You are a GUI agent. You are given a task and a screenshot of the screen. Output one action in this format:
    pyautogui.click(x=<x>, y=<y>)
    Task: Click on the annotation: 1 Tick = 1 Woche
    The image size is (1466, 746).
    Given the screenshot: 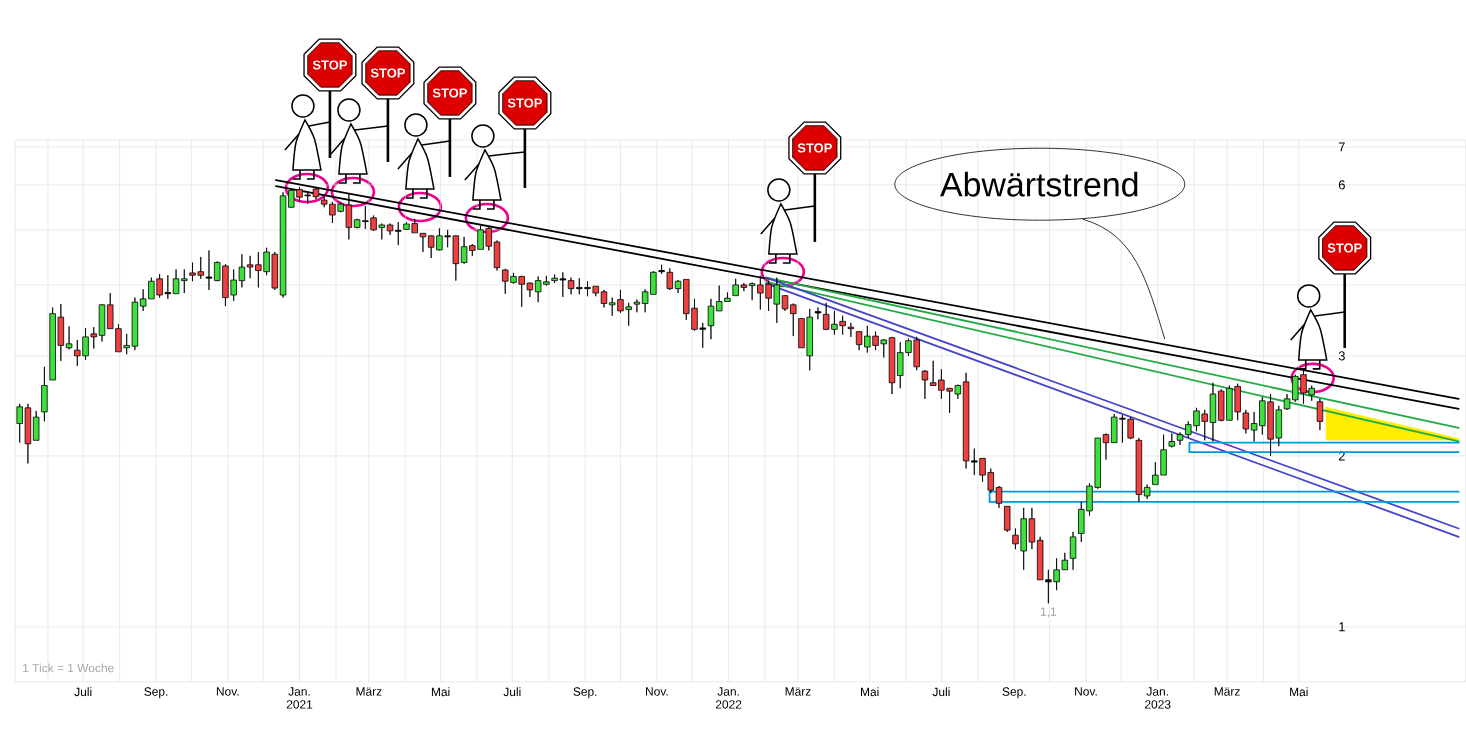 What is the action you would take?
    pyautogui.click(x=68, y=668)
    